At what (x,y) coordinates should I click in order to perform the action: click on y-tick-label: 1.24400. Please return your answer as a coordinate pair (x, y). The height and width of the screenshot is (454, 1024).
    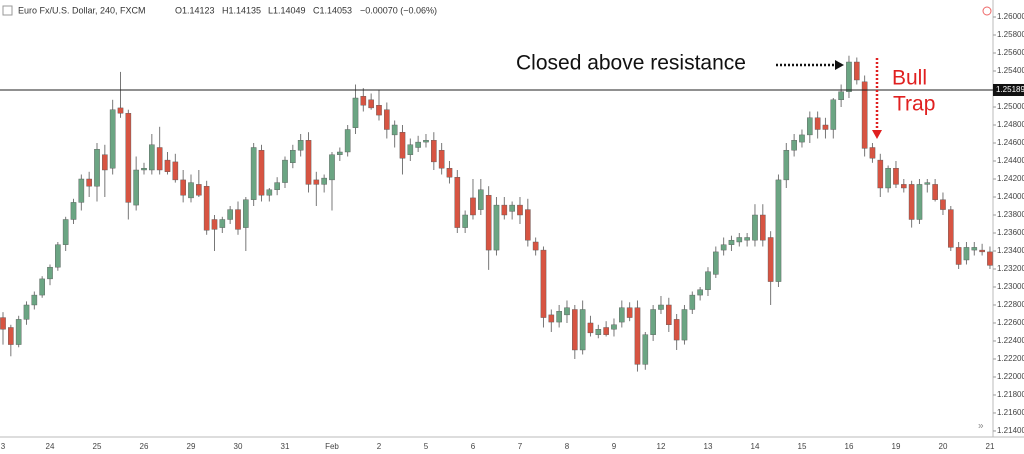
    Looking at the image, I should click on (1010, 160).